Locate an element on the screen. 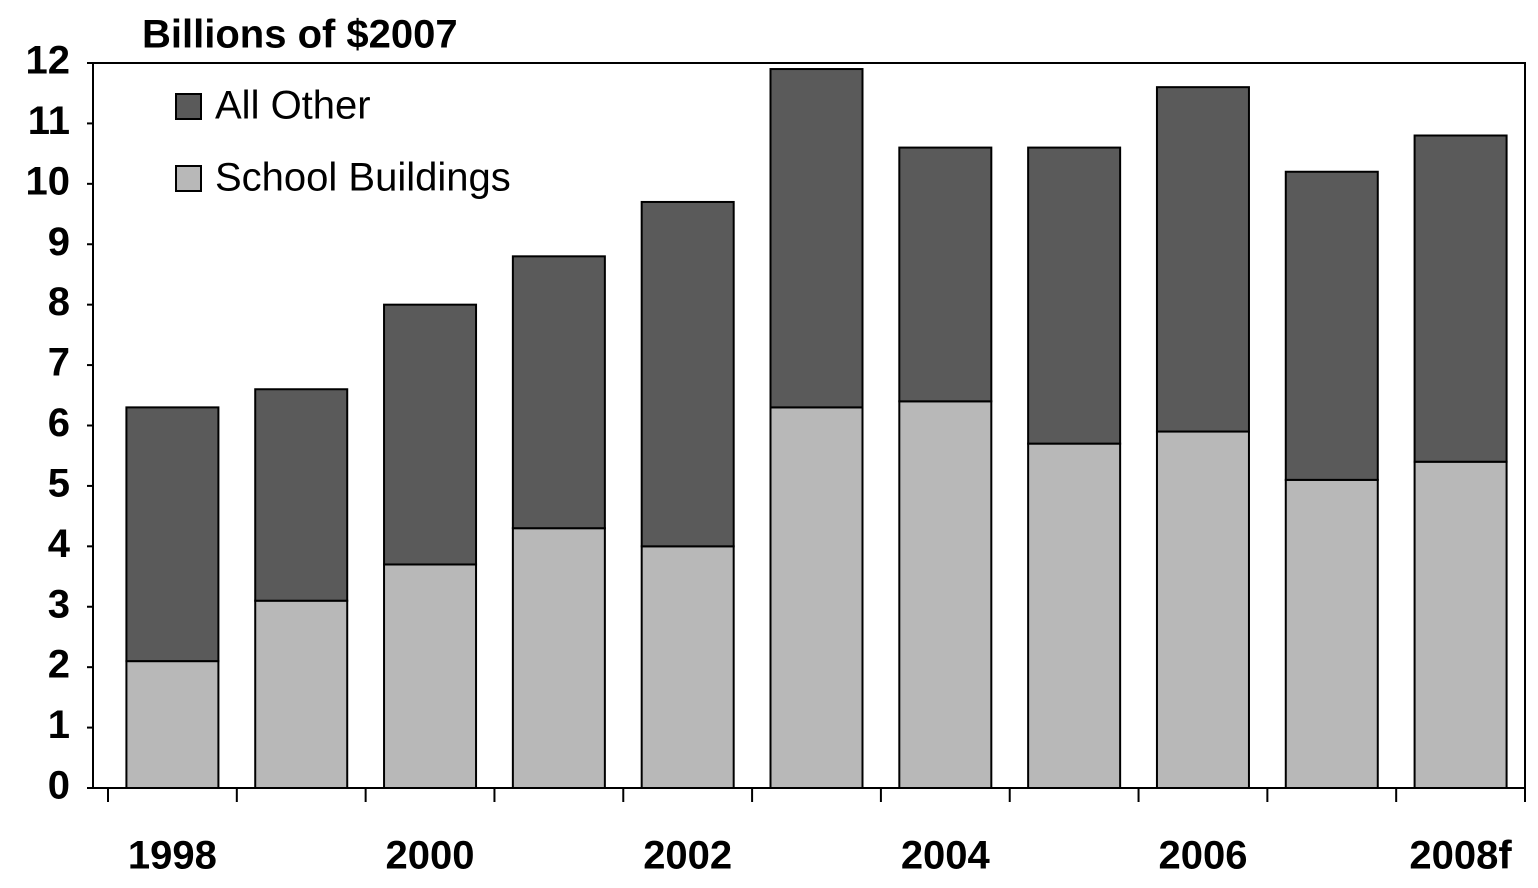 This screenshot has width=1538, height=888. y-tick-label: 7 is located at coordinates (59, 363).